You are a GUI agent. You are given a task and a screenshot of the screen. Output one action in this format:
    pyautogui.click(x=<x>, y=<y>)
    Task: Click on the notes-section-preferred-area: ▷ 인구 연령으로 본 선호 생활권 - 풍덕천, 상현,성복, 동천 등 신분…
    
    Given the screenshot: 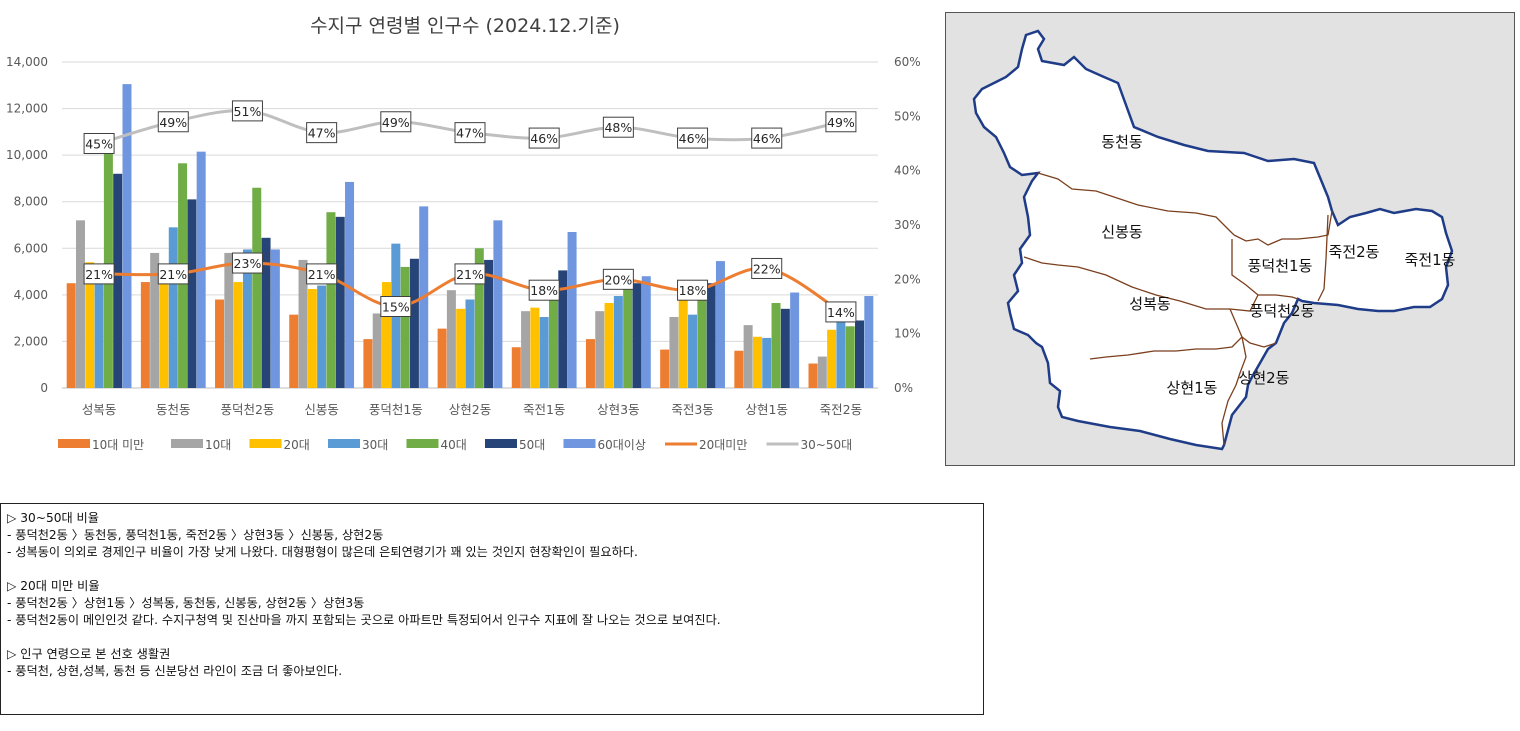 What is the action you would take?
    pyautogui.click(x=495, y=663)
    